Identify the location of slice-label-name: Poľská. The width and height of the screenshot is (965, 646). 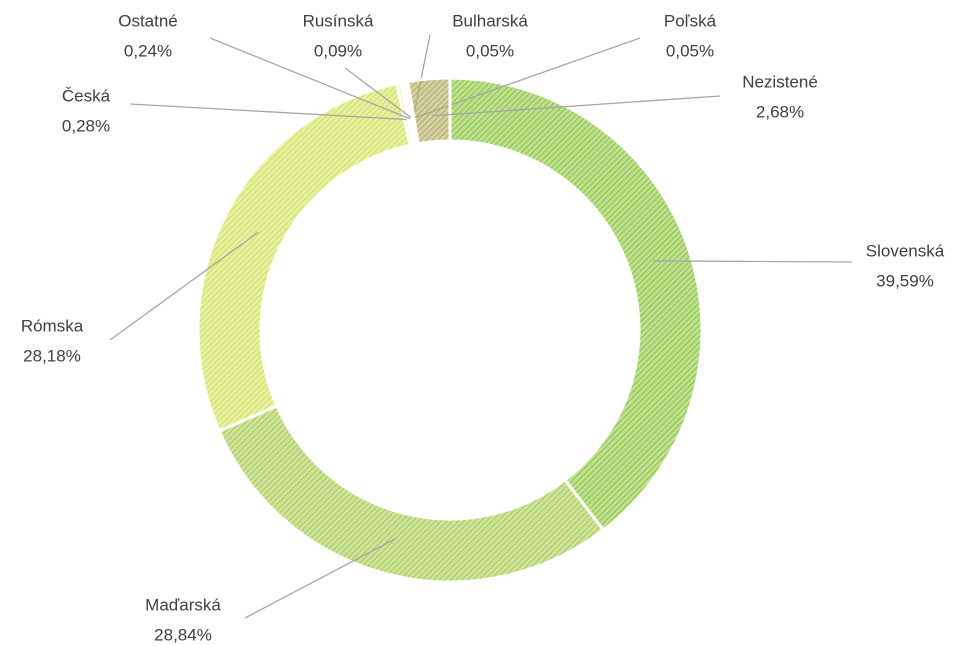
(690, 20).